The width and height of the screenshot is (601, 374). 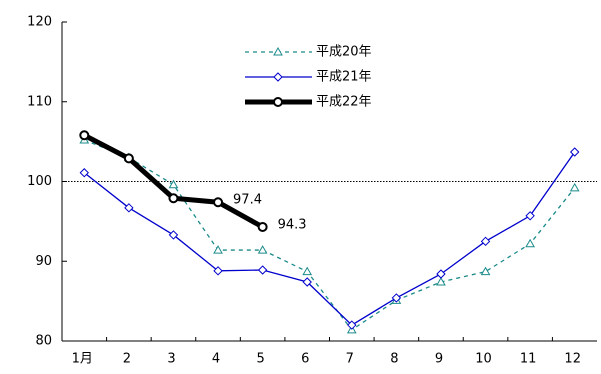 I want to click on y-tick-label: 90, so click(x=43, y=261).